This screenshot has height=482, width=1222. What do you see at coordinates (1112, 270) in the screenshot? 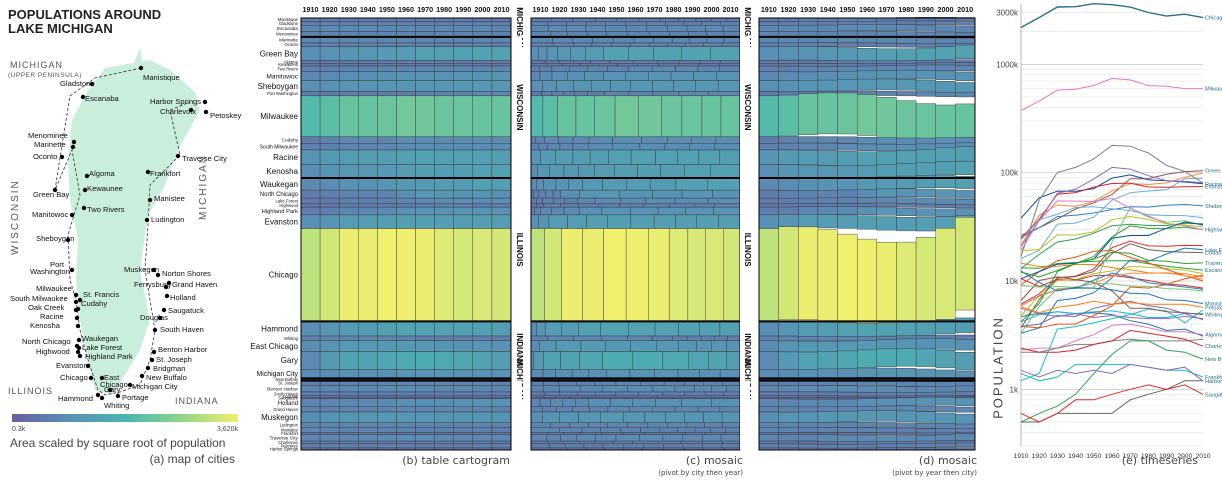
I see `series-line` at bounding box center [1112, 270].